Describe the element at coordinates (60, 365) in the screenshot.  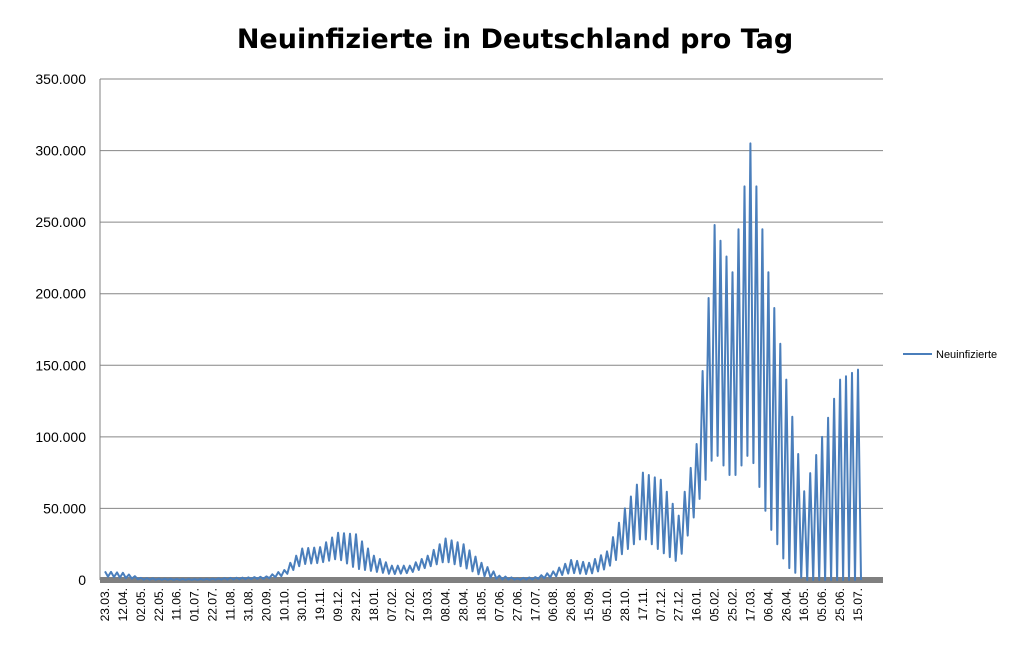
I see `y-tick-label: 150.000` at that location.